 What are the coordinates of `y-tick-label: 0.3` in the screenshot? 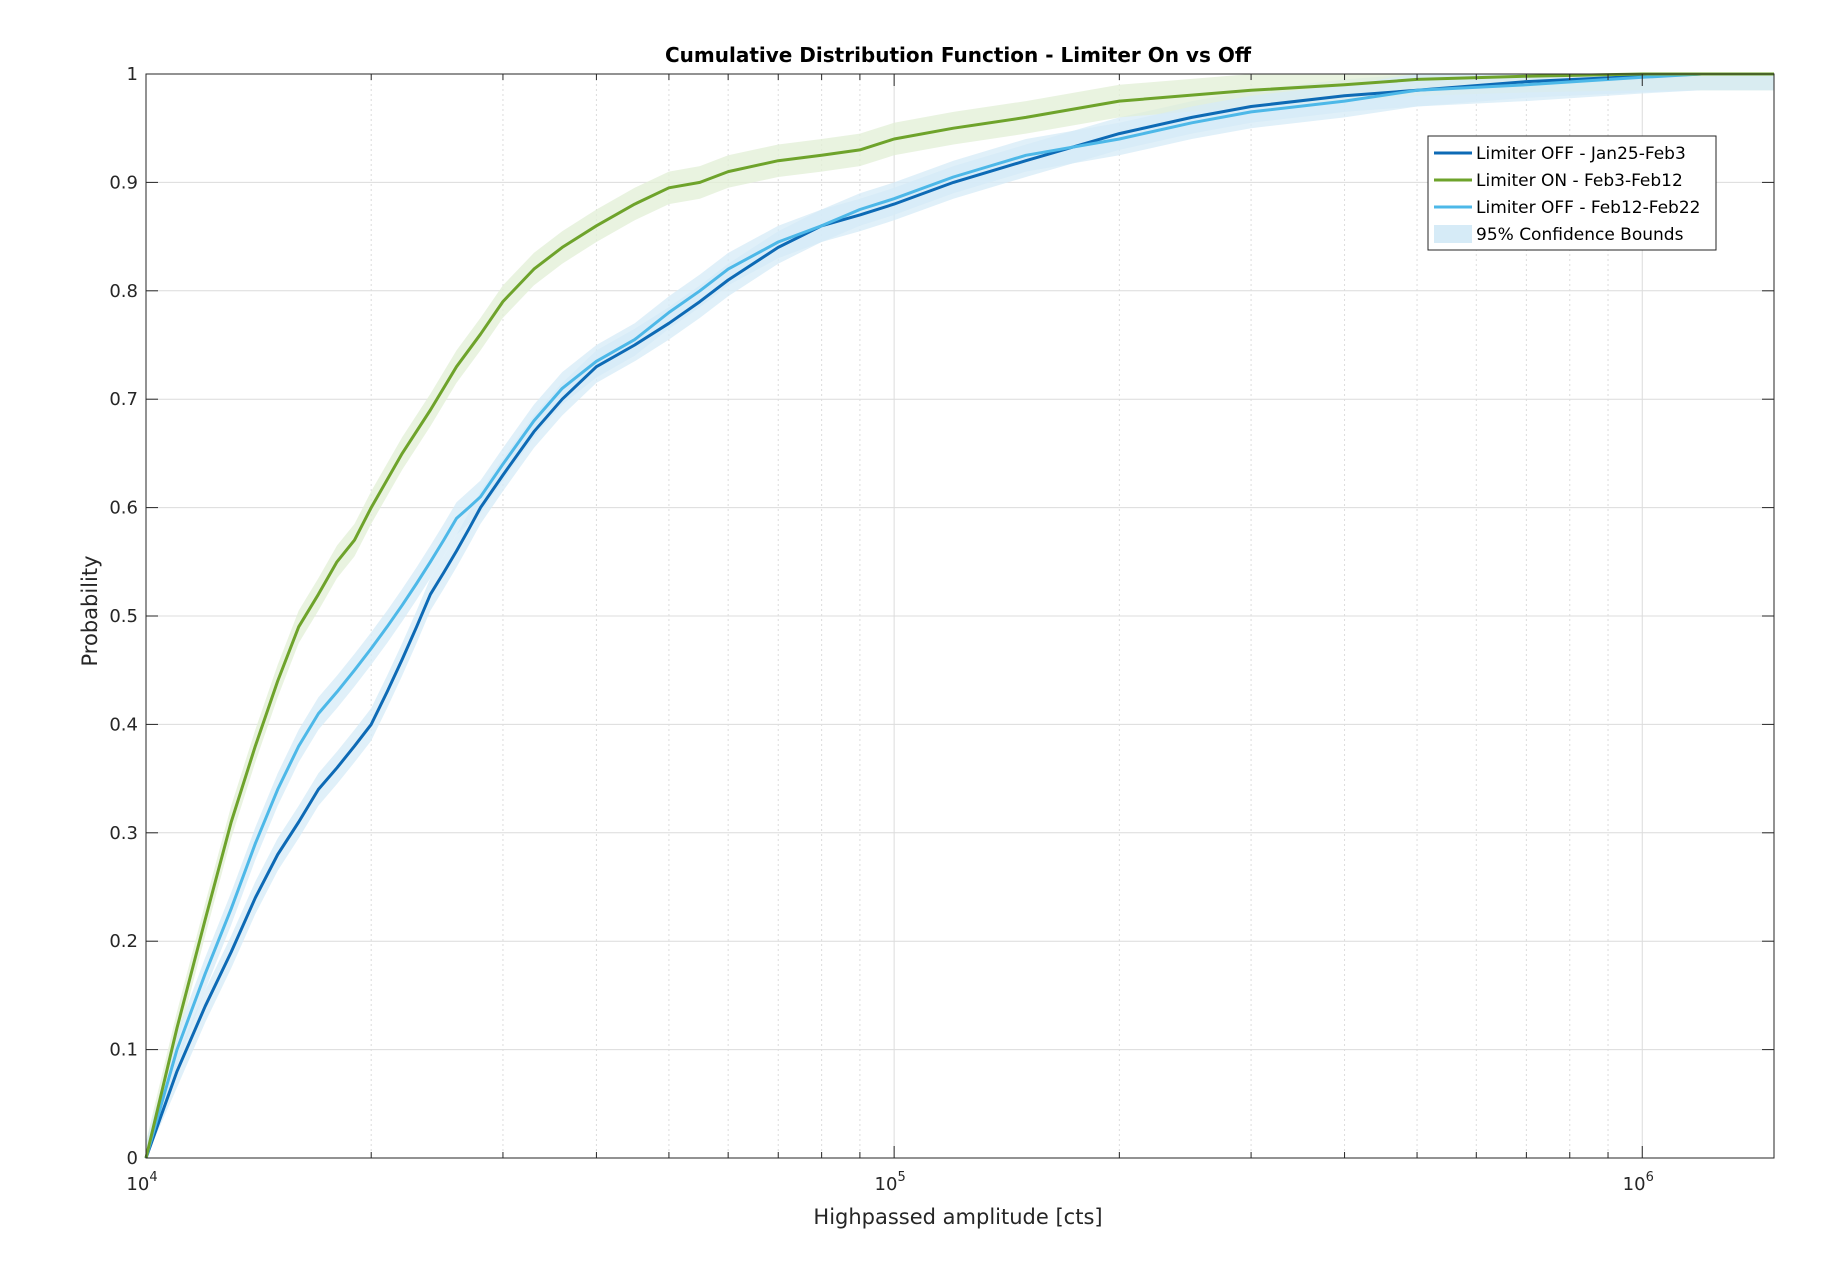 It's located at (123, 833).